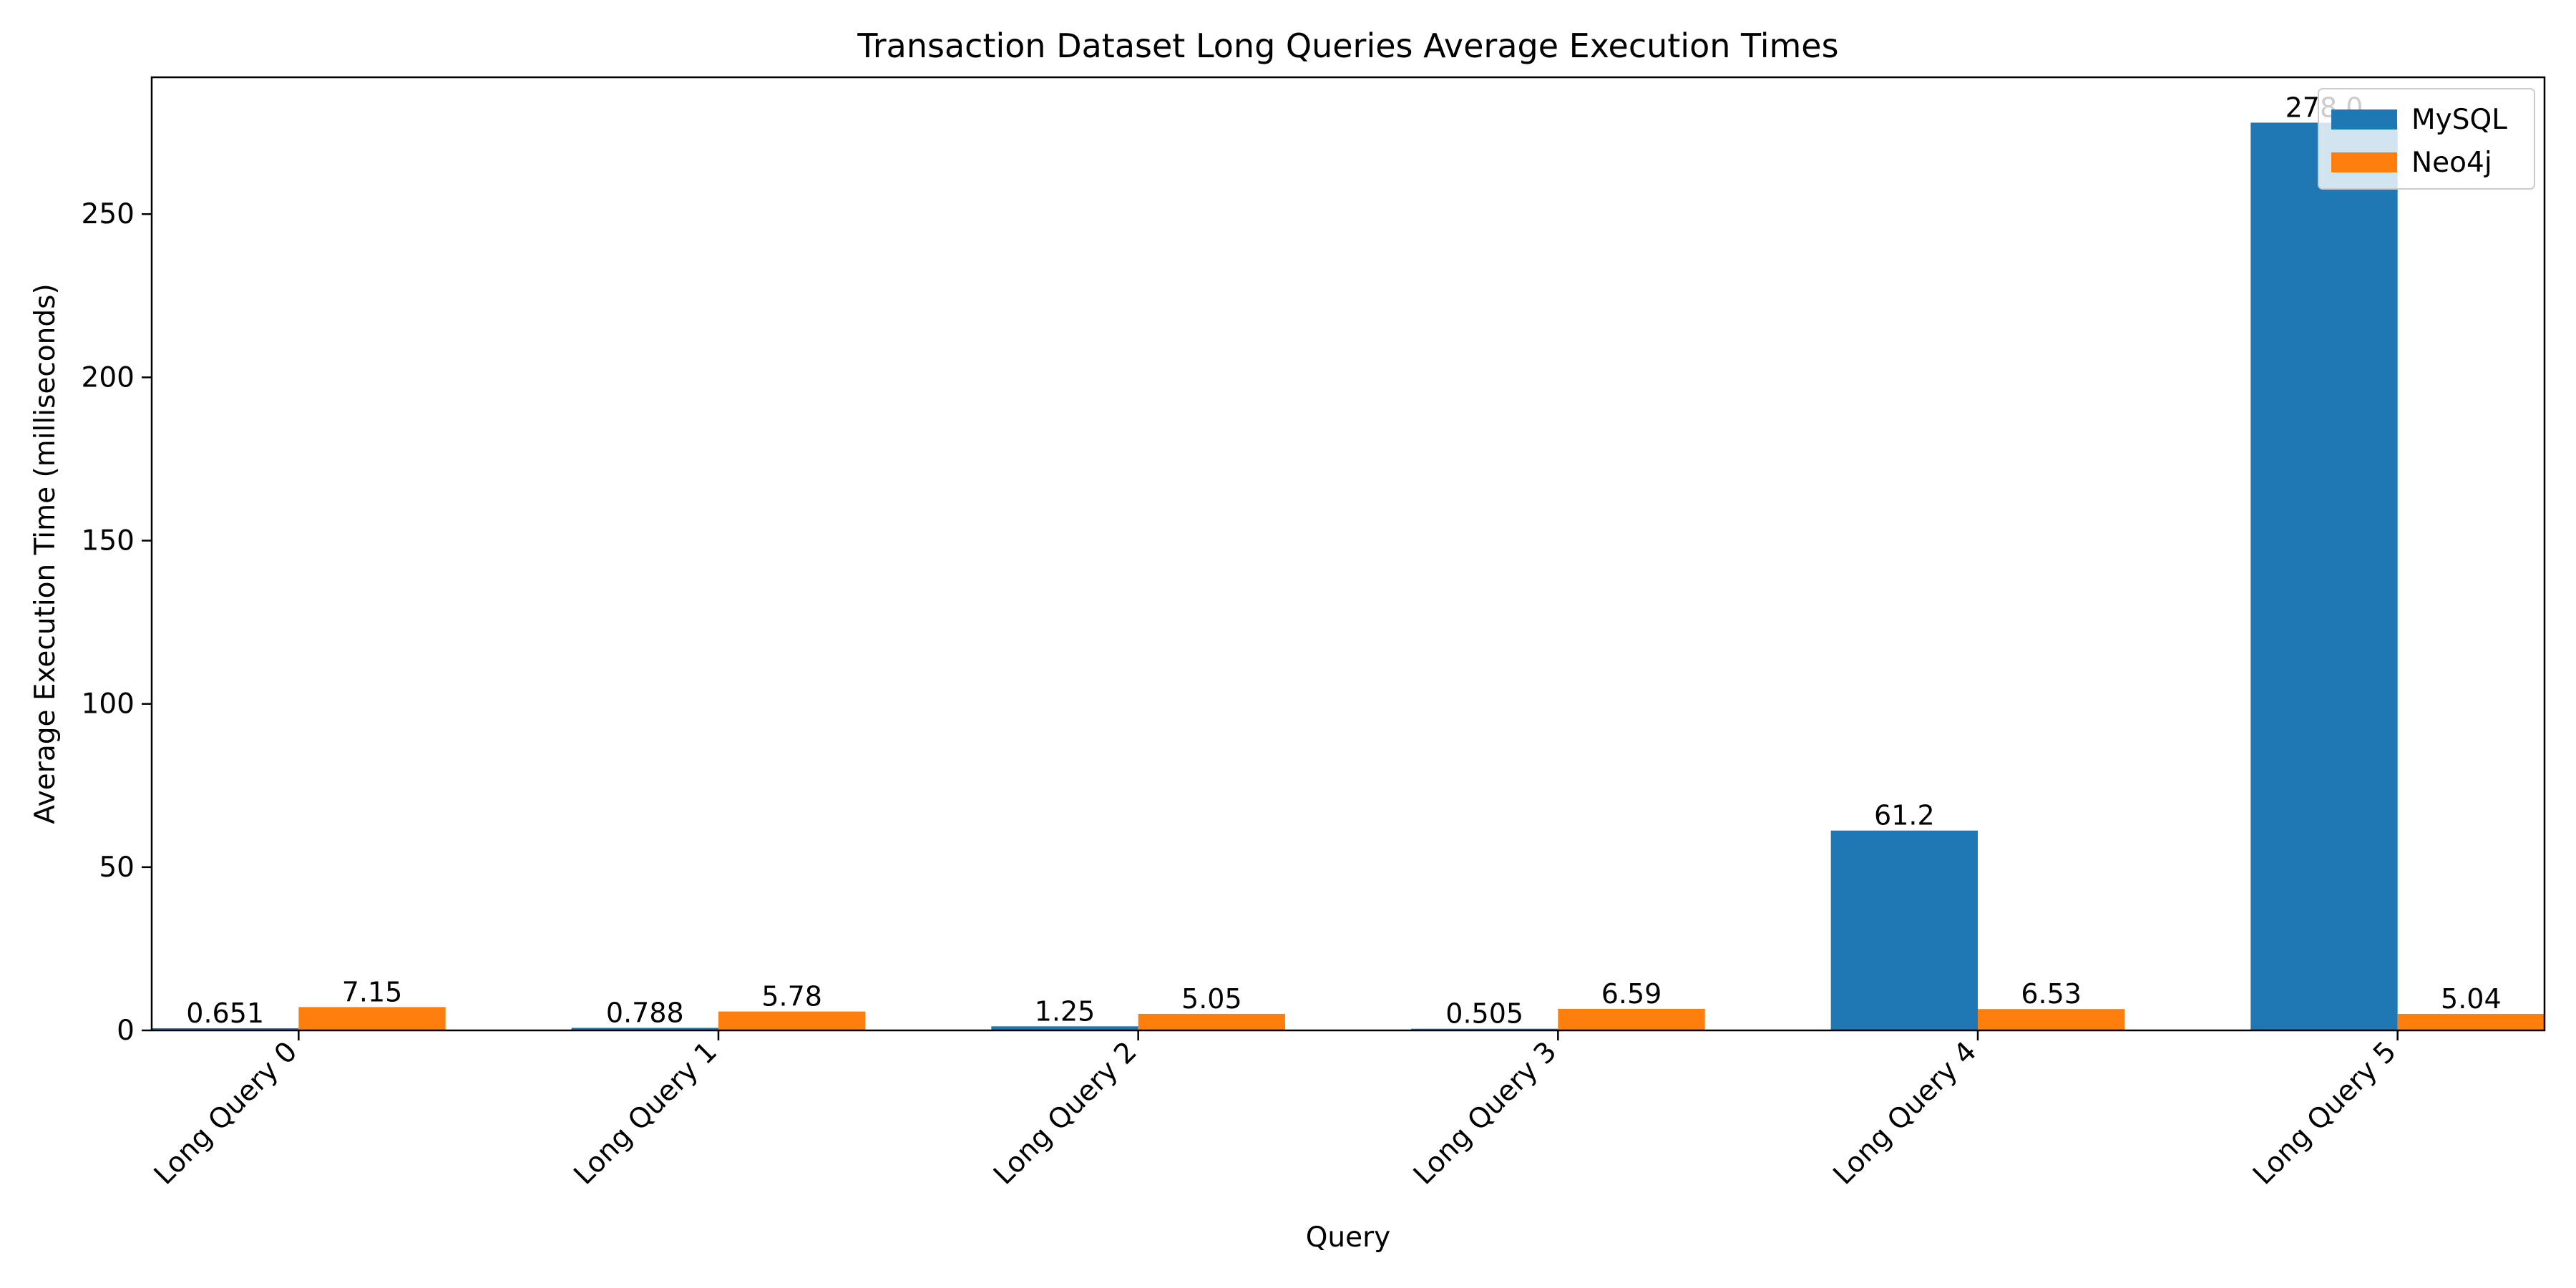  Describe the element at coordinates (645, 1012) in the screenshot. I see `data-label-mysql-long-query-1: 0.788` at that location.